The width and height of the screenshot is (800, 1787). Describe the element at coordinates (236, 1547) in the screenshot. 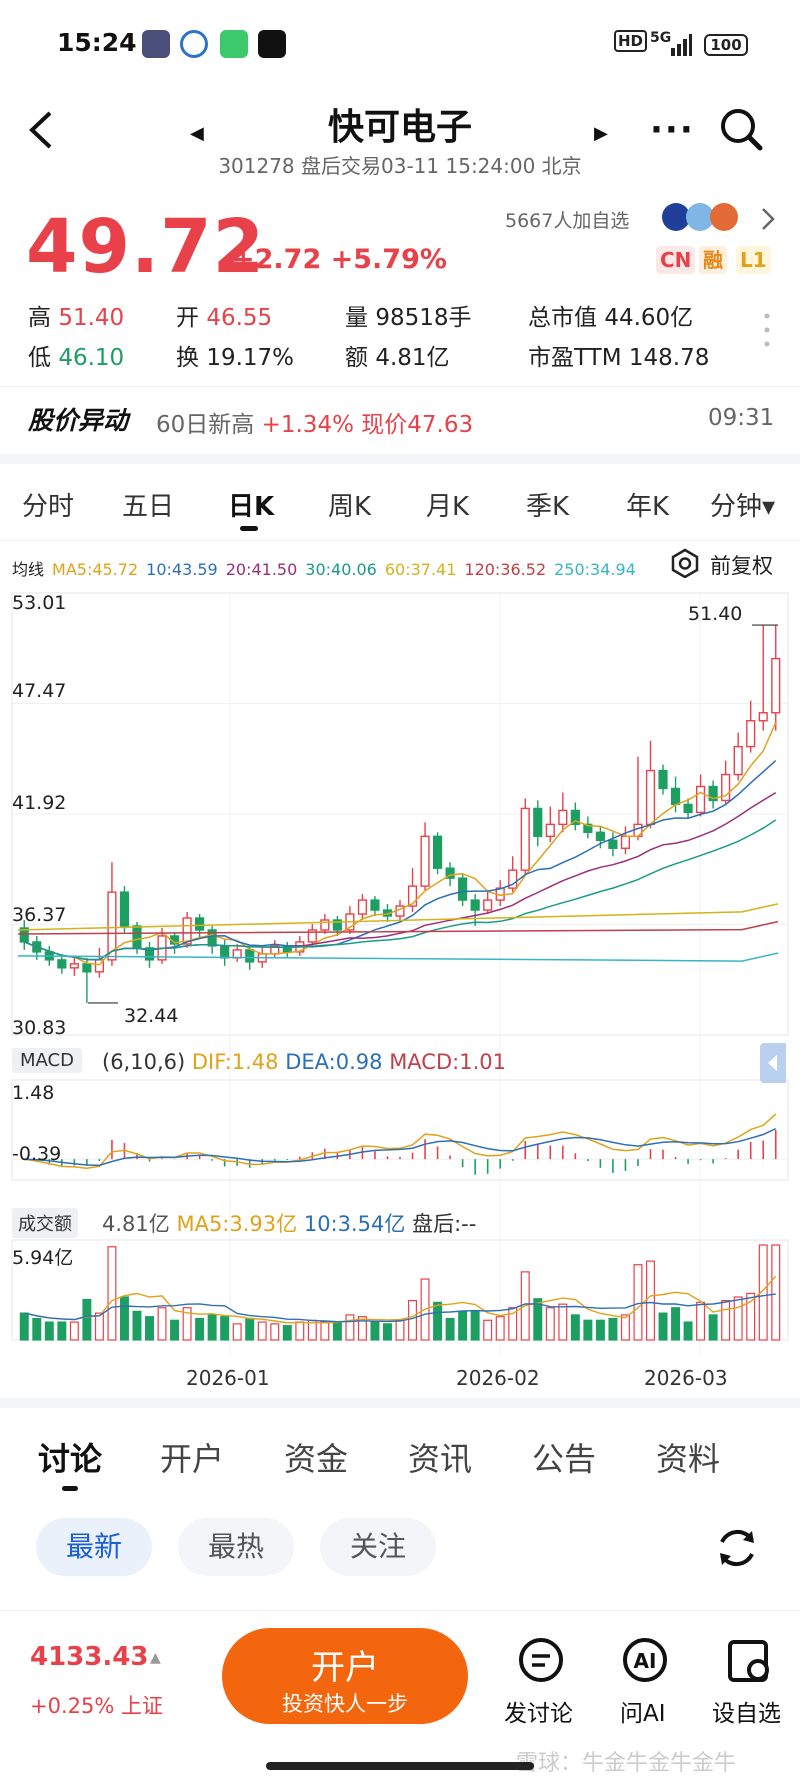

I see `filter-hottest: 最热` at that location.